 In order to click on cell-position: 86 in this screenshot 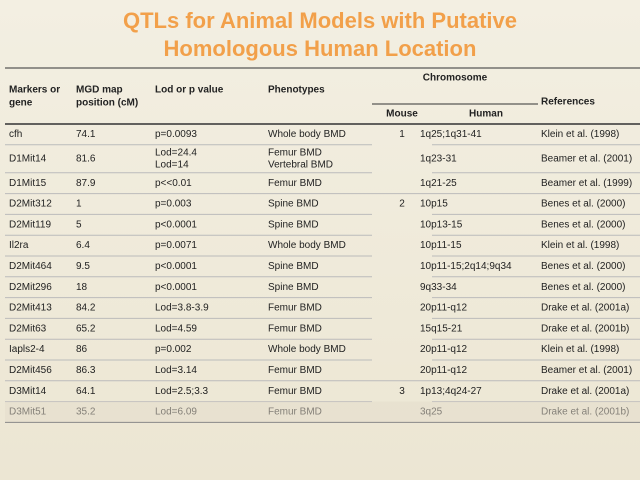, I will do `click(82, 349)`.